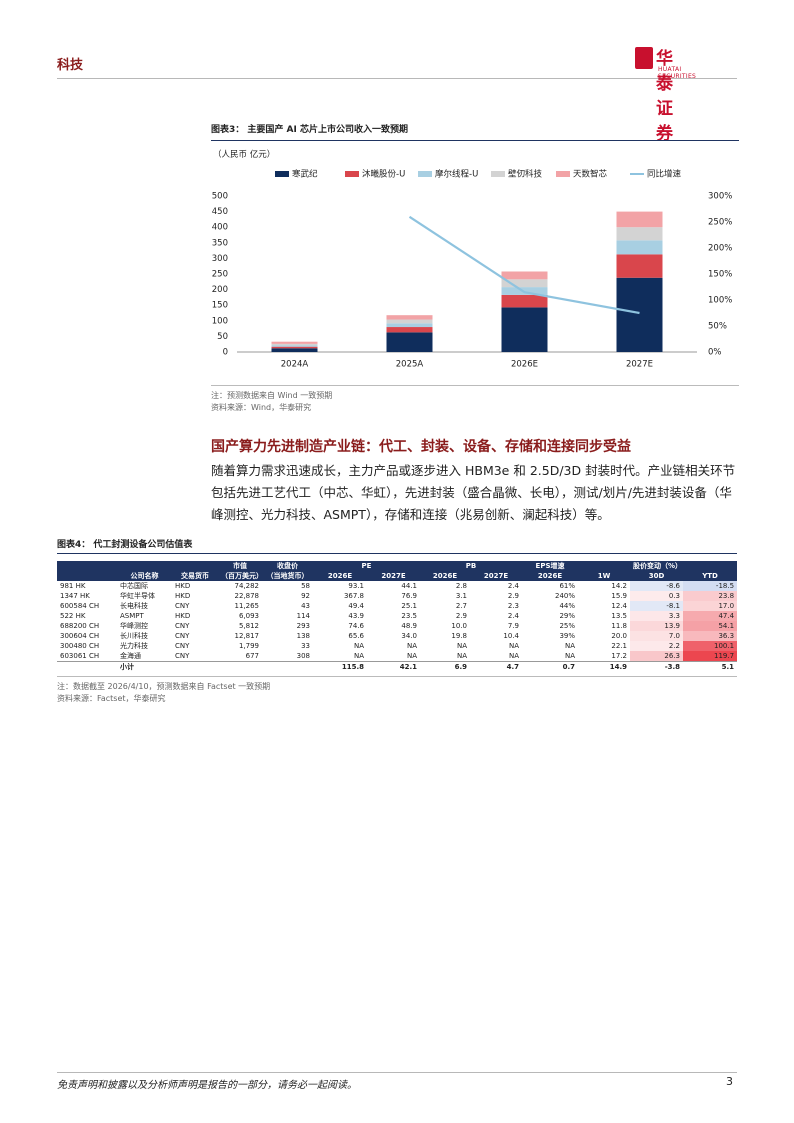 The height and width of the screenshot is (1123, 794). I want to click on y-tick-label: 200, so click(220, 290).